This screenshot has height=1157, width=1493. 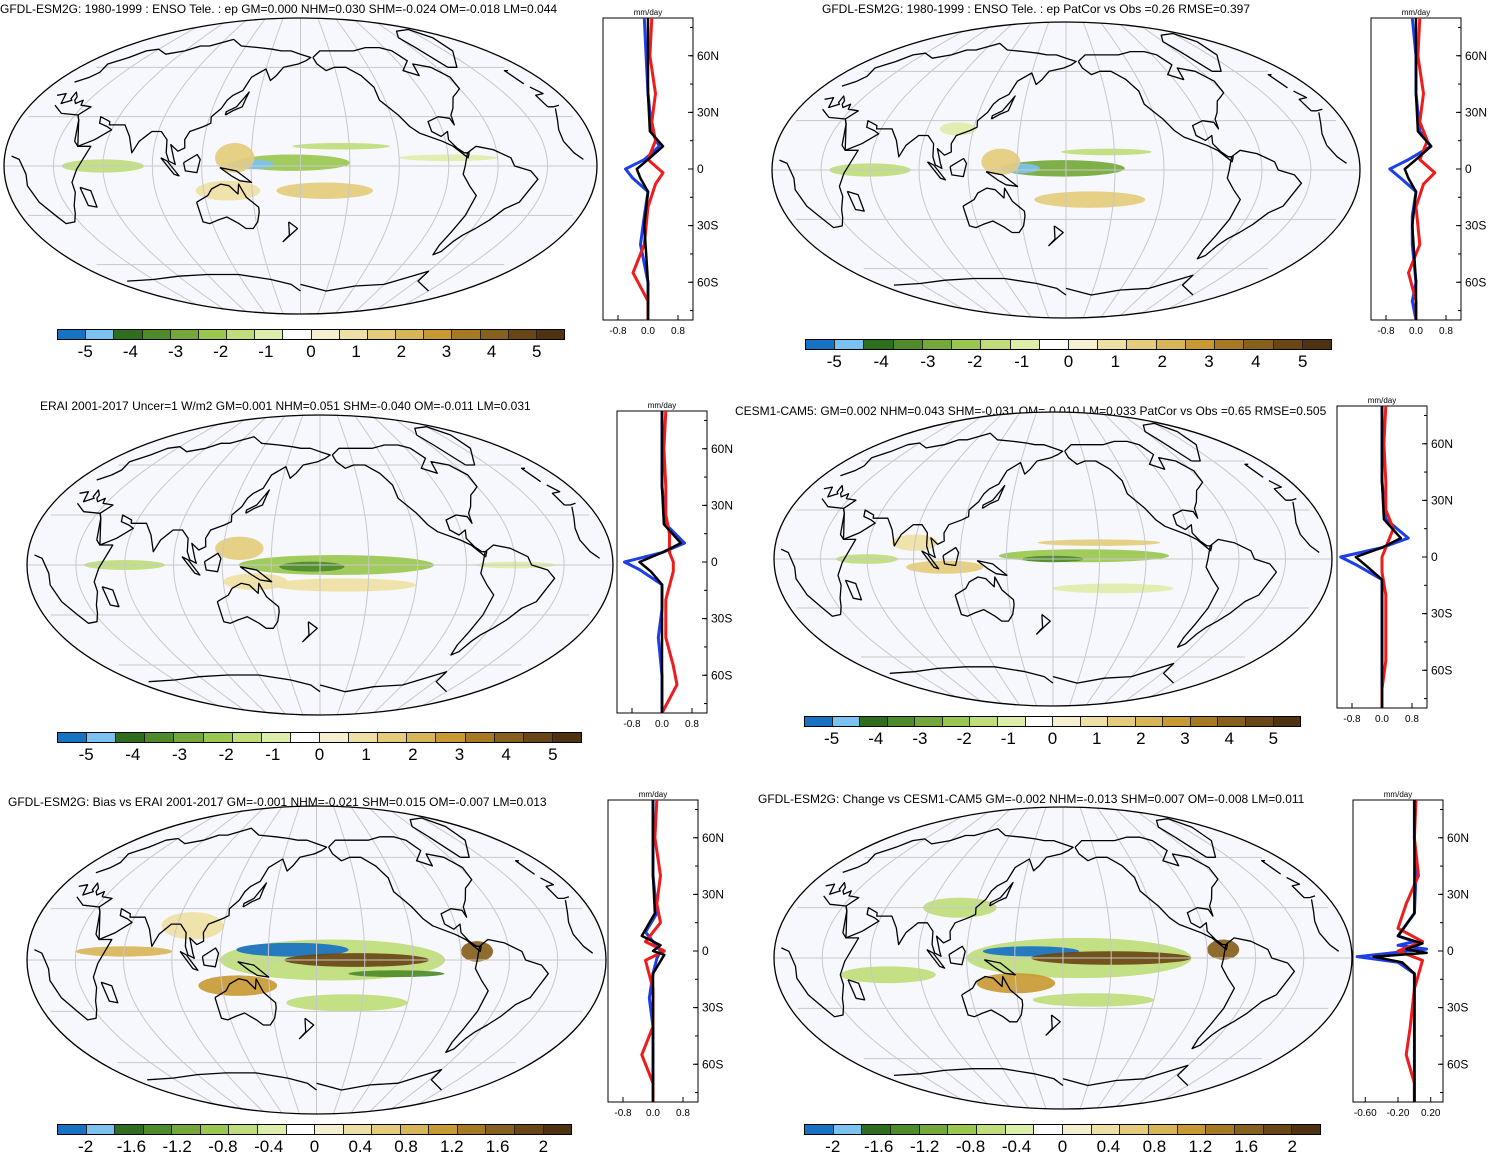 What do you see at coordinates (1002, 179) in the screenshot?
I see `coastline-newguinea` at bounding box center [1002, 179].